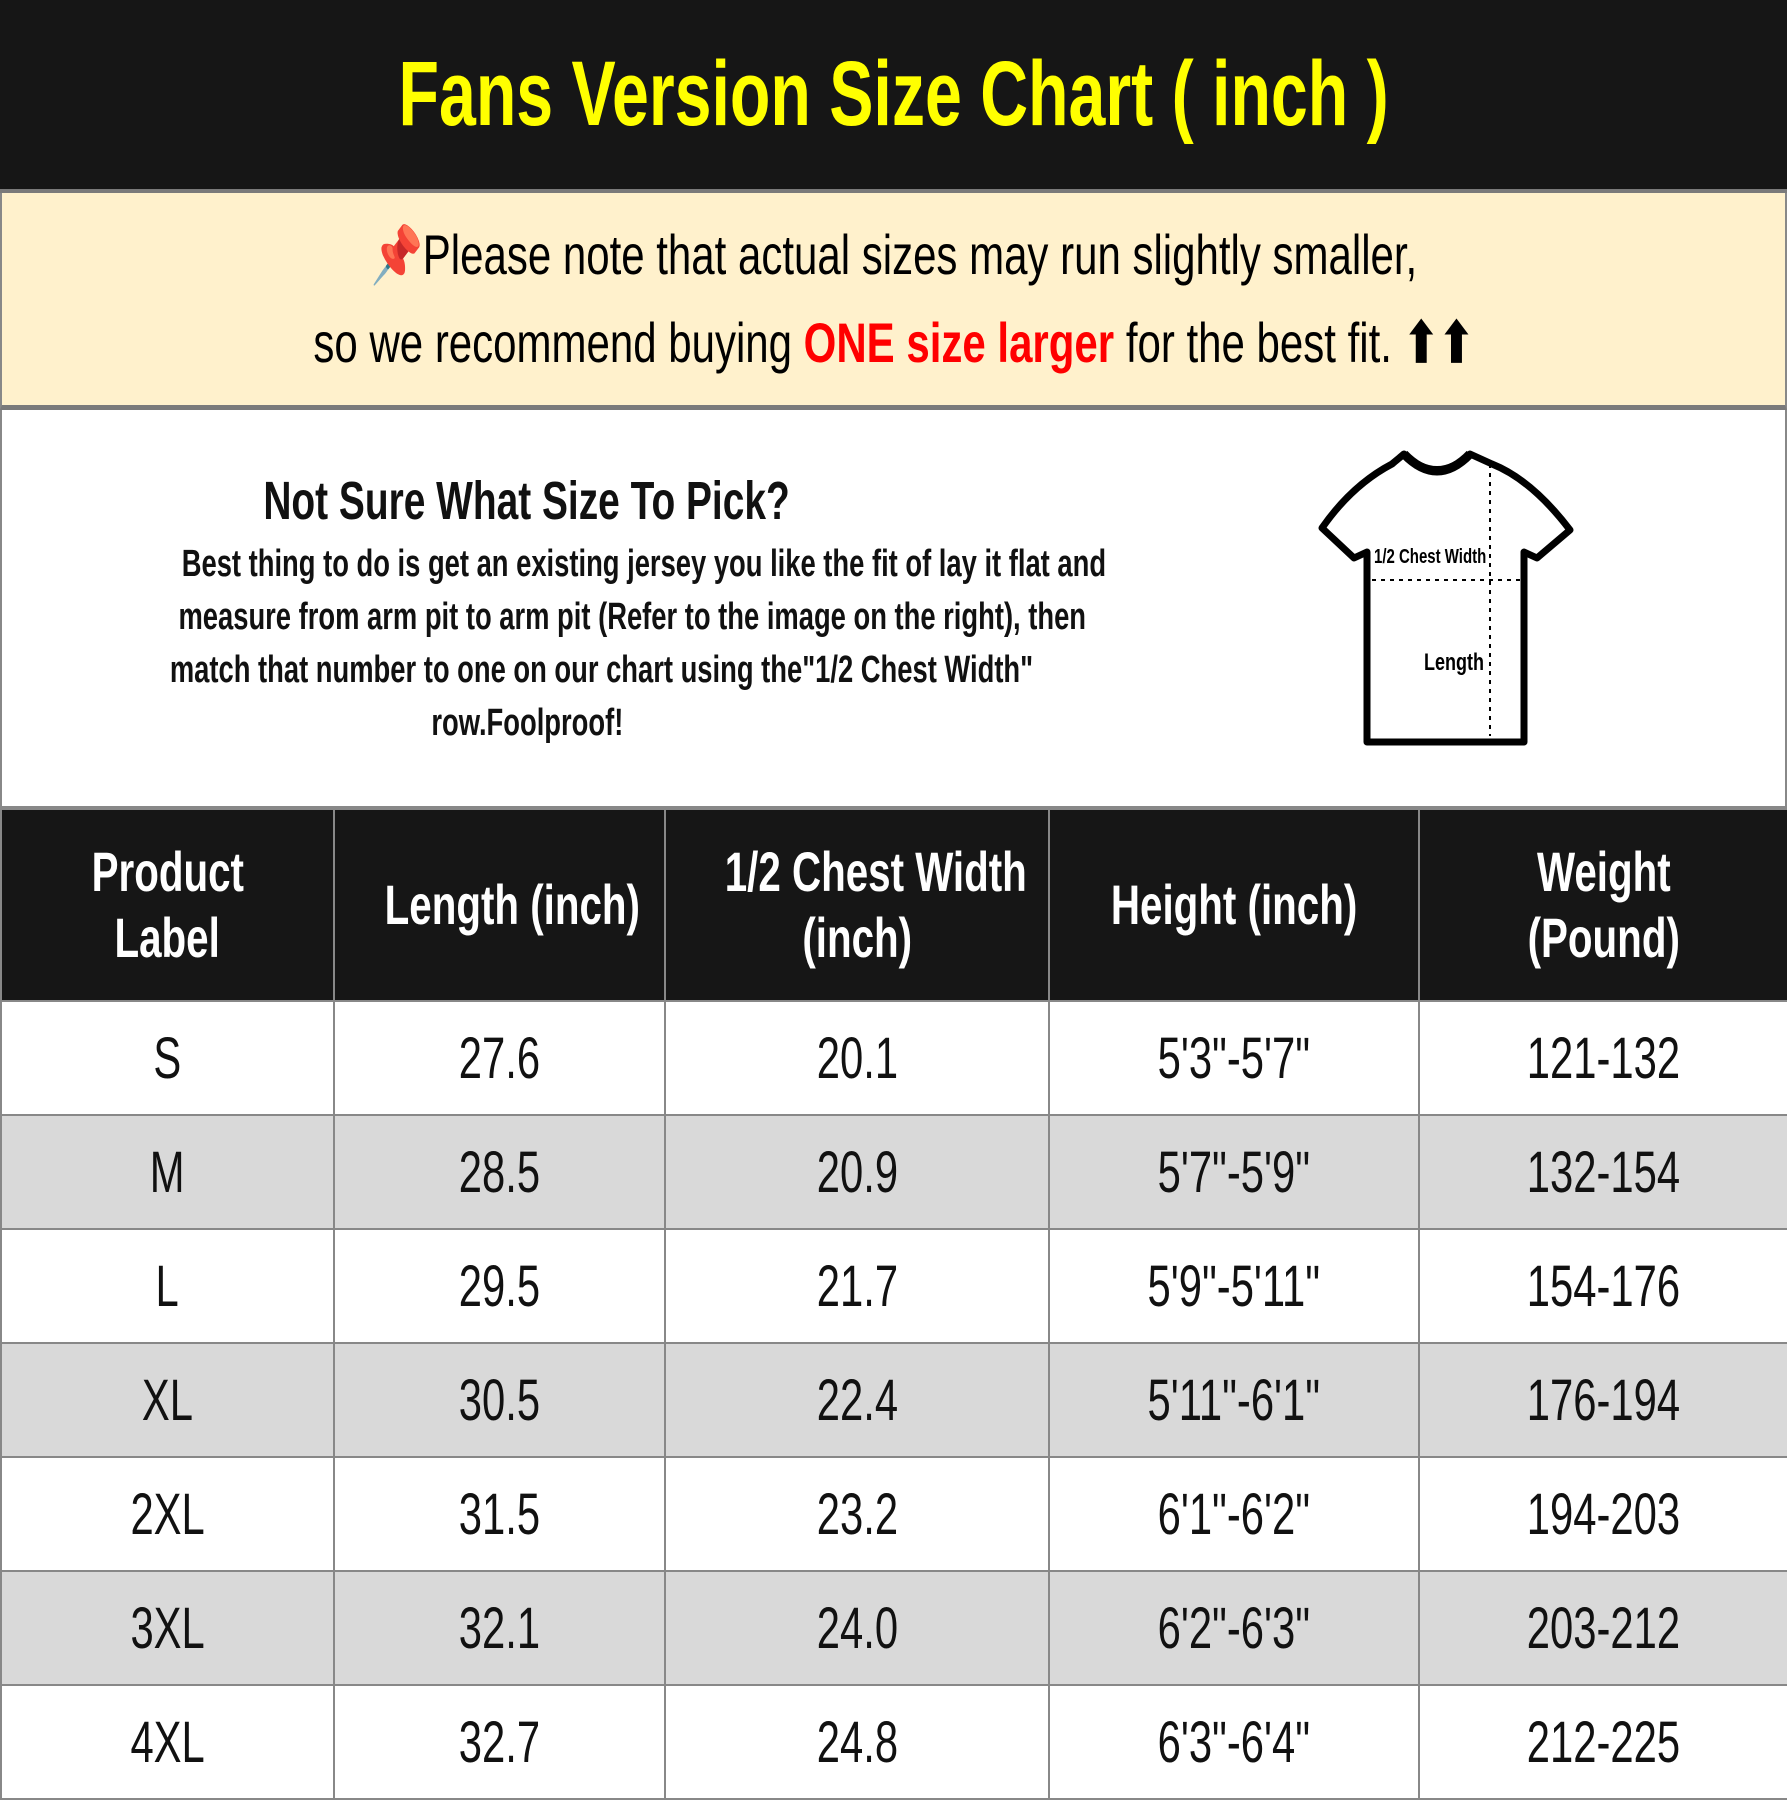 This screenshot has width=1787, height=1800. What do you see at coordinates (167, 1400) in the screenshot?
I see `table-cell: XL` at bounding box center [167, 1400].